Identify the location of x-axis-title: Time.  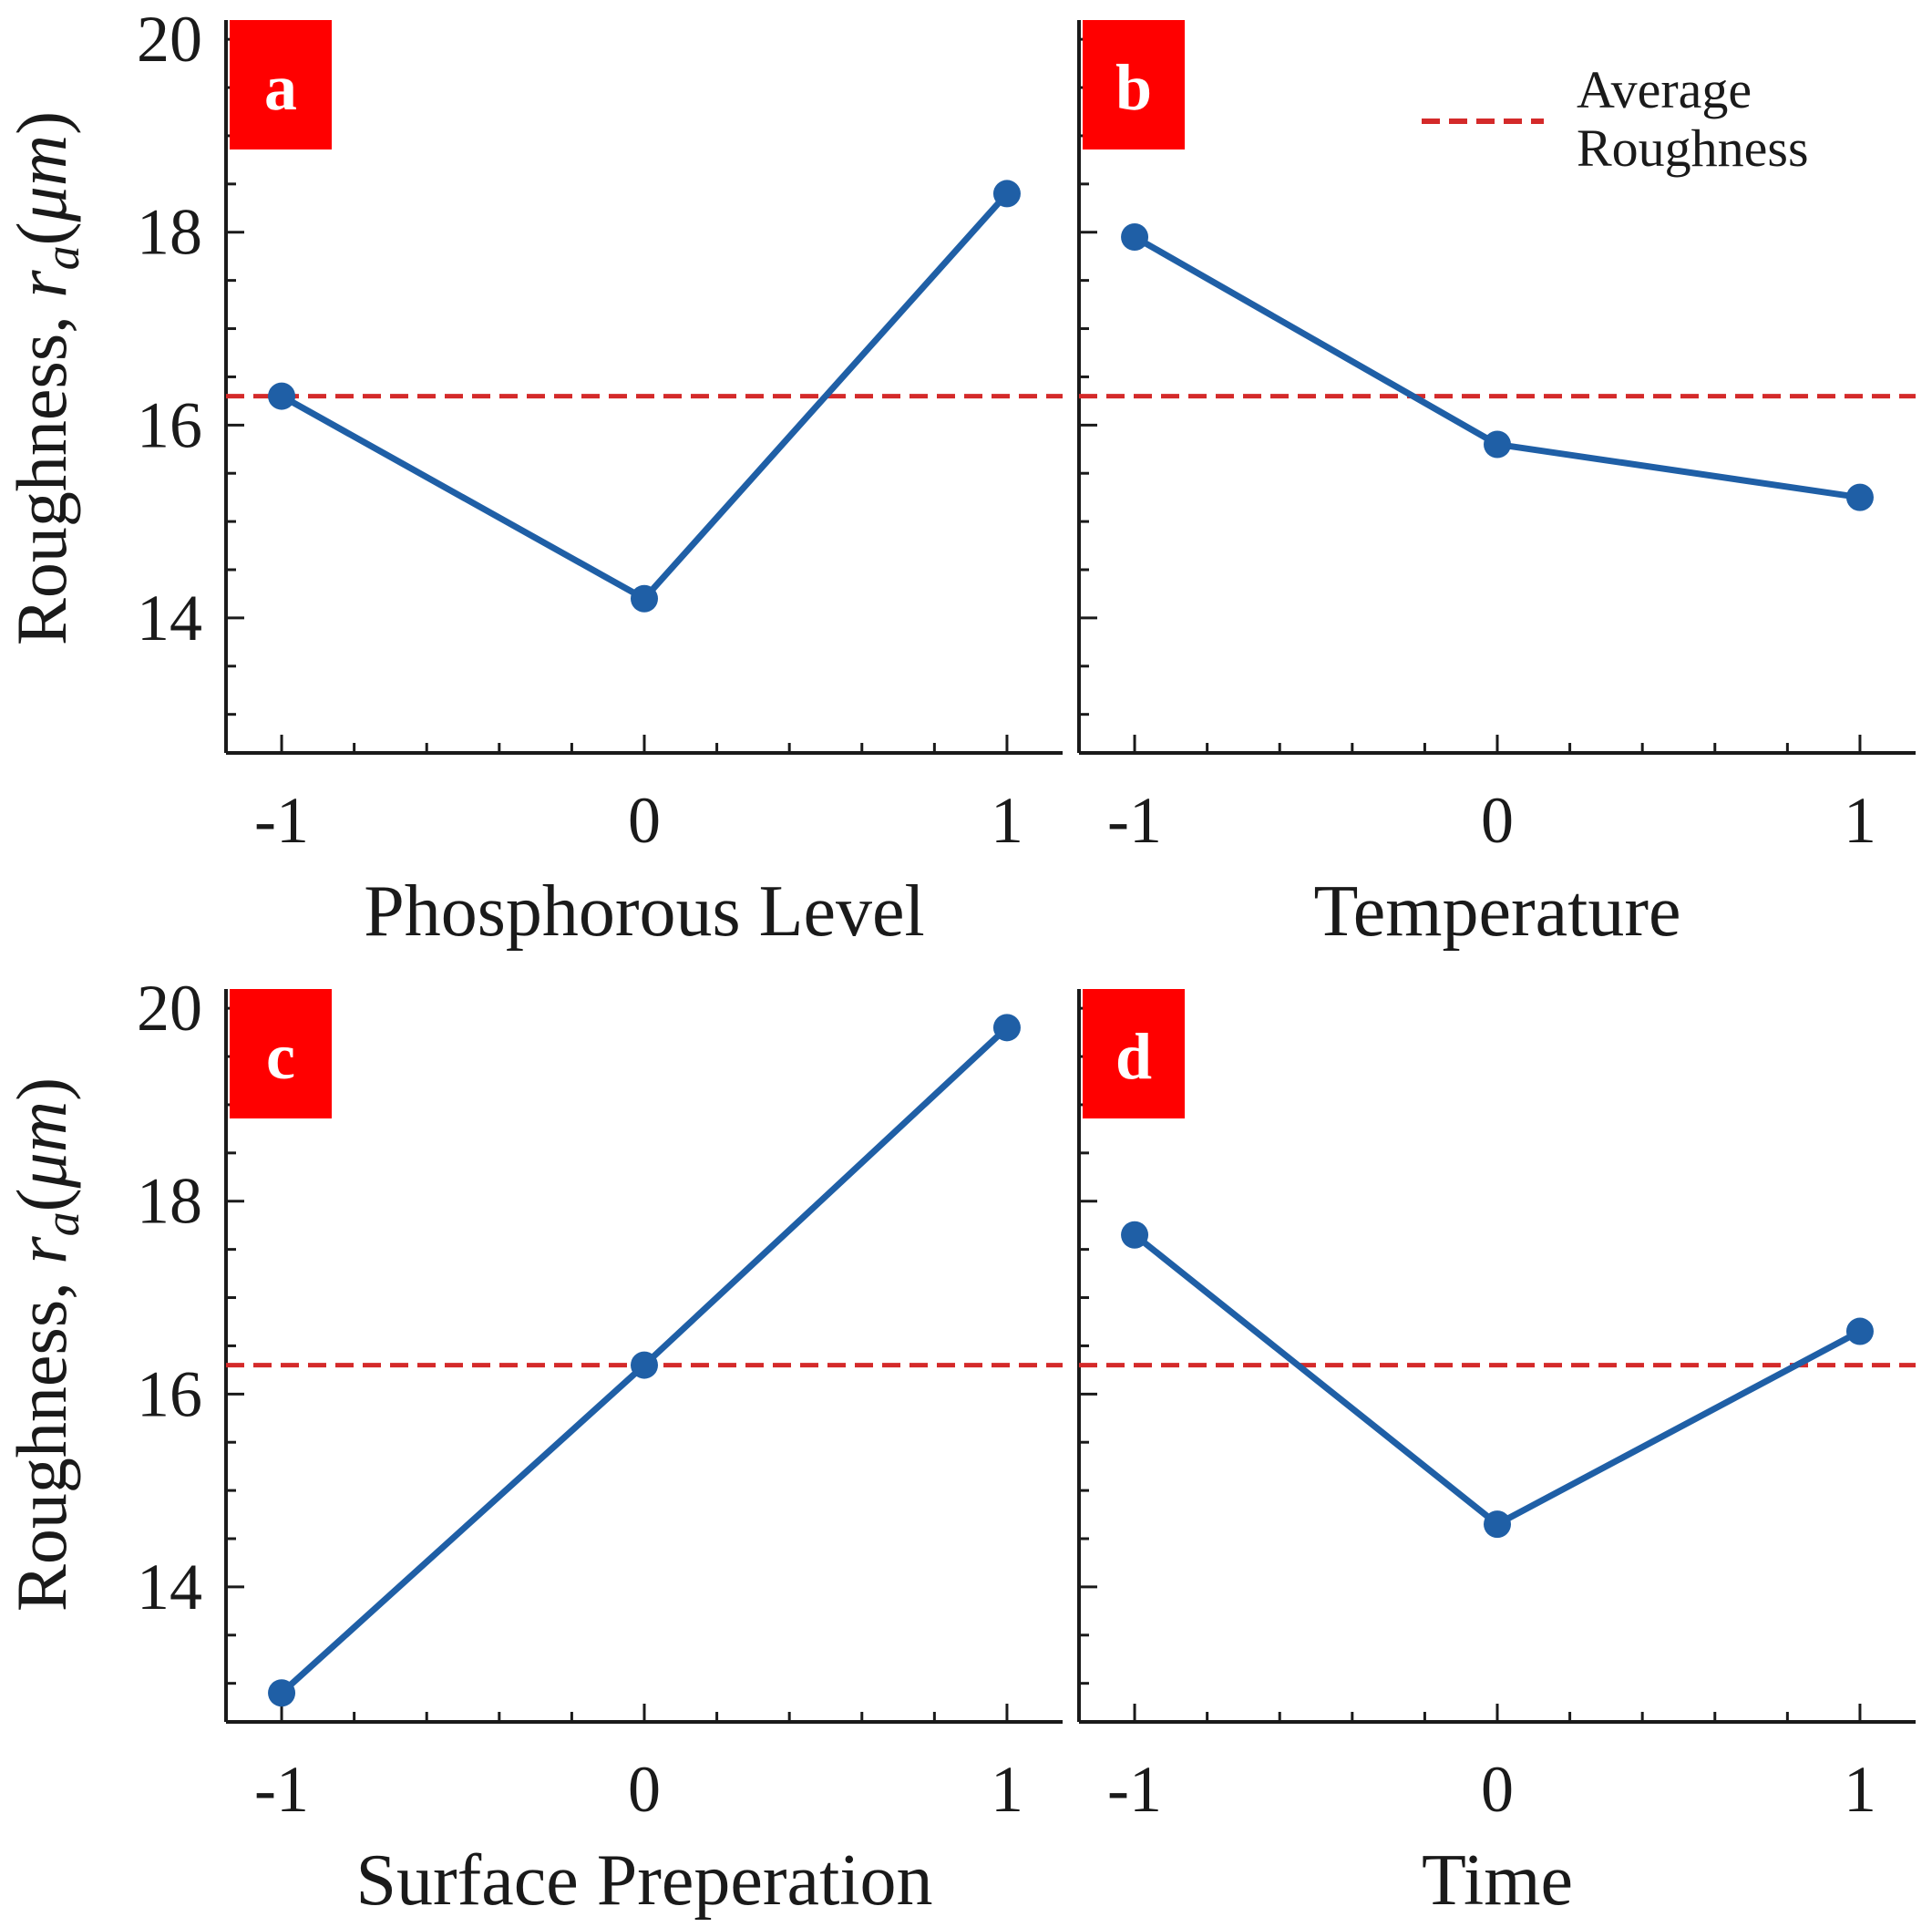
(1497, 1880).